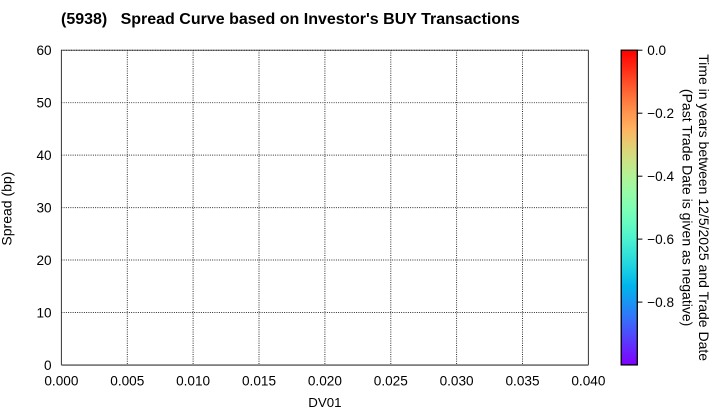  I want to click on svg-text: −0.4, so click(660, 176).